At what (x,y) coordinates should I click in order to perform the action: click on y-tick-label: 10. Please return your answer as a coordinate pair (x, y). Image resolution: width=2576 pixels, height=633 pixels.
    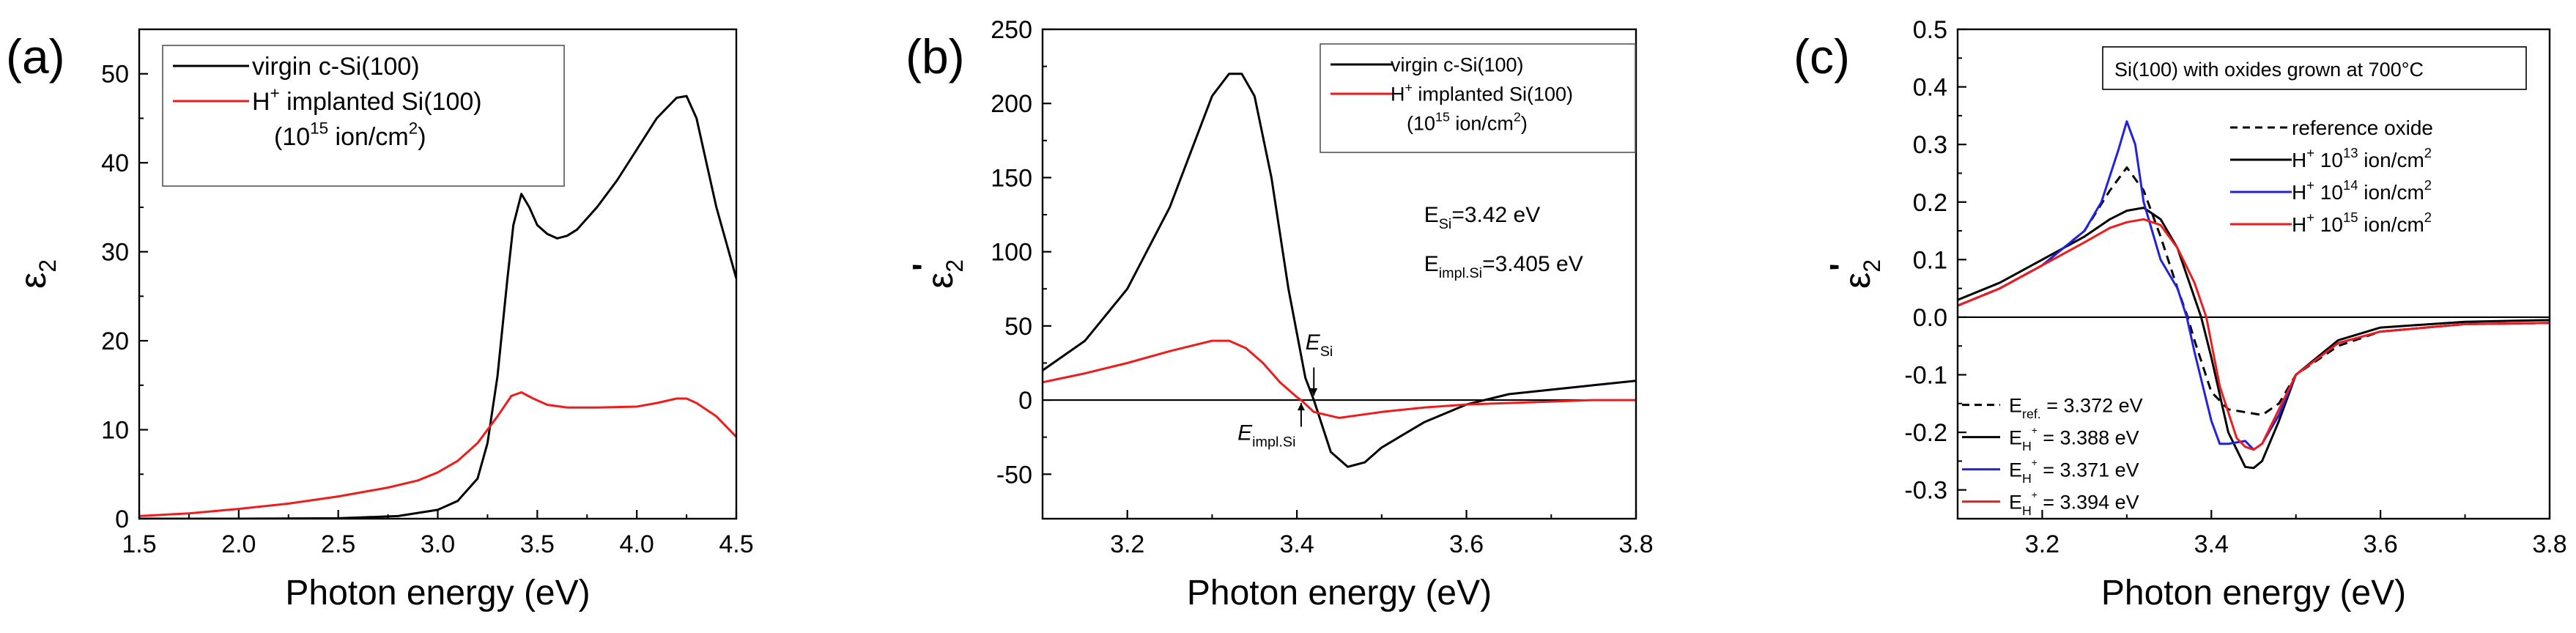
    Looking at the image, I should click on (115, 431).